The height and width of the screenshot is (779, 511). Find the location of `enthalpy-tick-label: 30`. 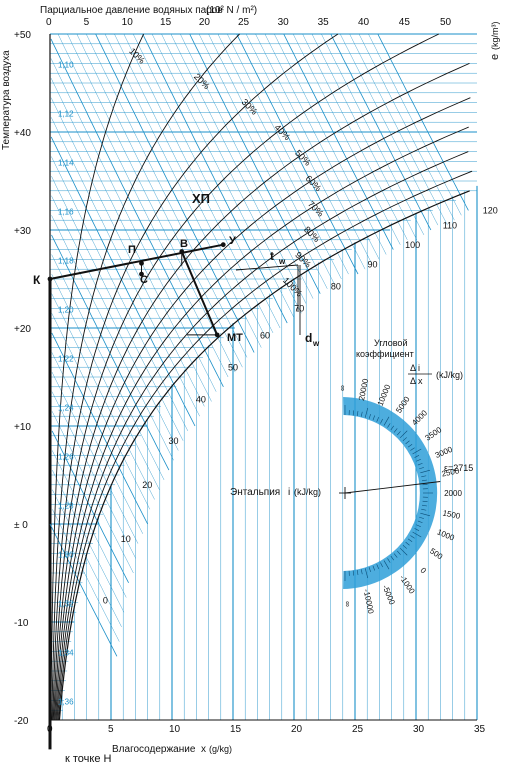

enthalpy-tick-label: 30 is located at coordinates (174, 441).